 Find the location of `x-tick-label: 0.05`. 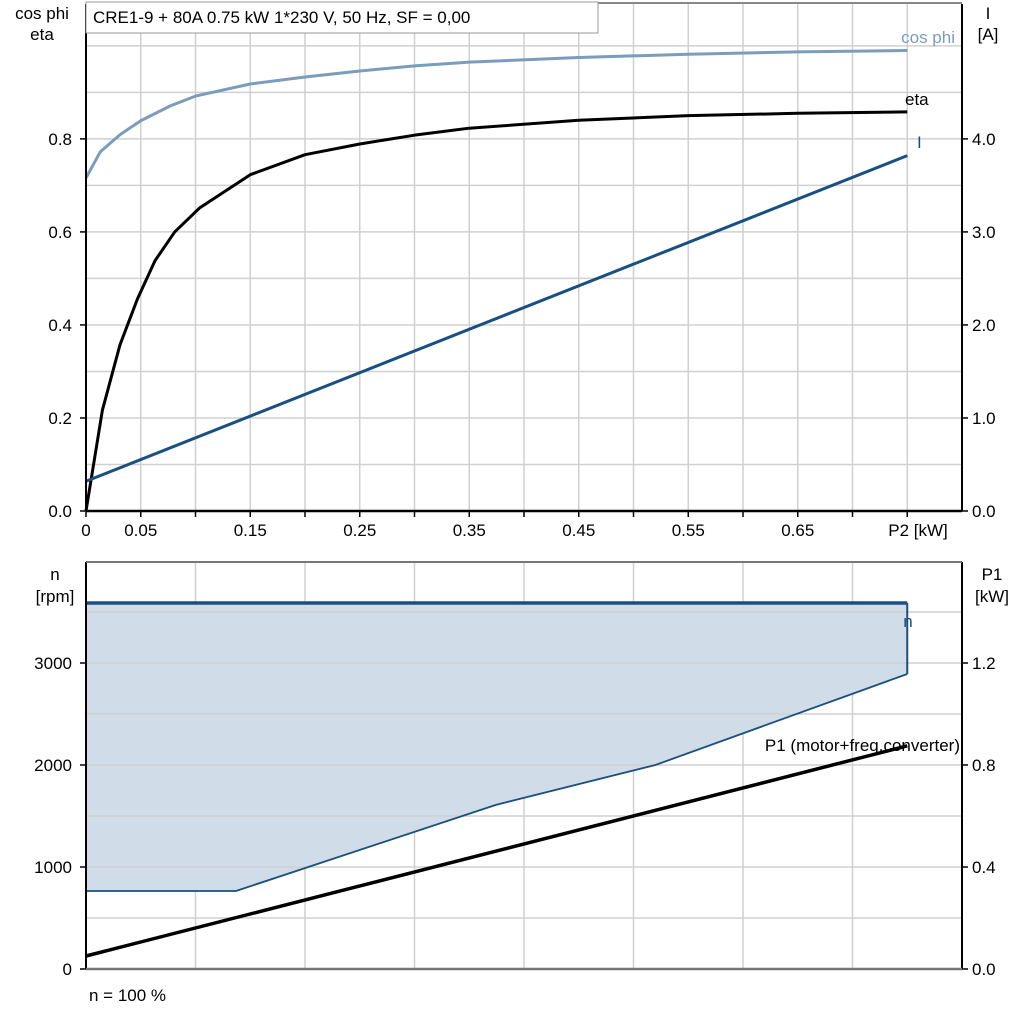

x-tick-label: 0.05 is located at coordinates (140, 530).